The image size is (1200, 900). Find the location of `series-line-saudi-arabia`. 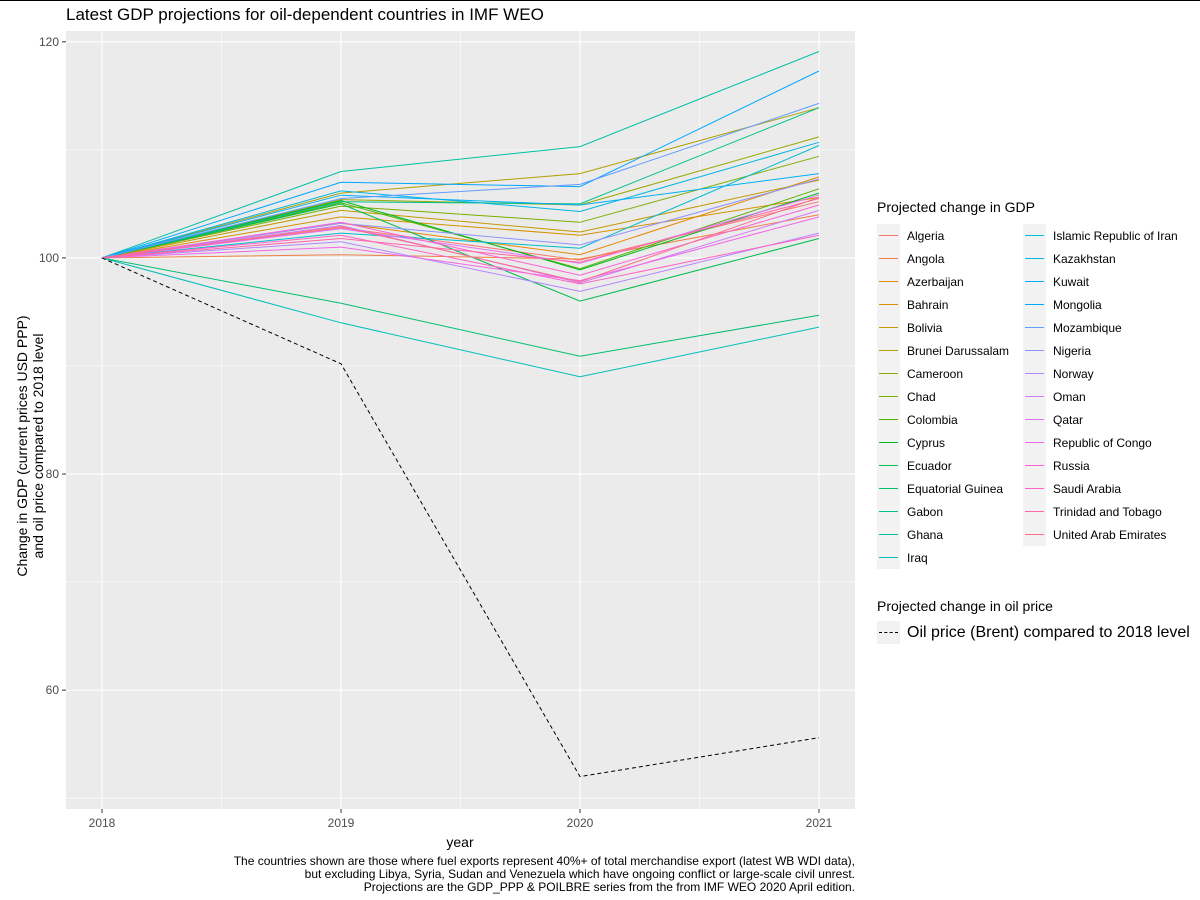

series-line-saudi-arabia is located at coordinates (460, 259).